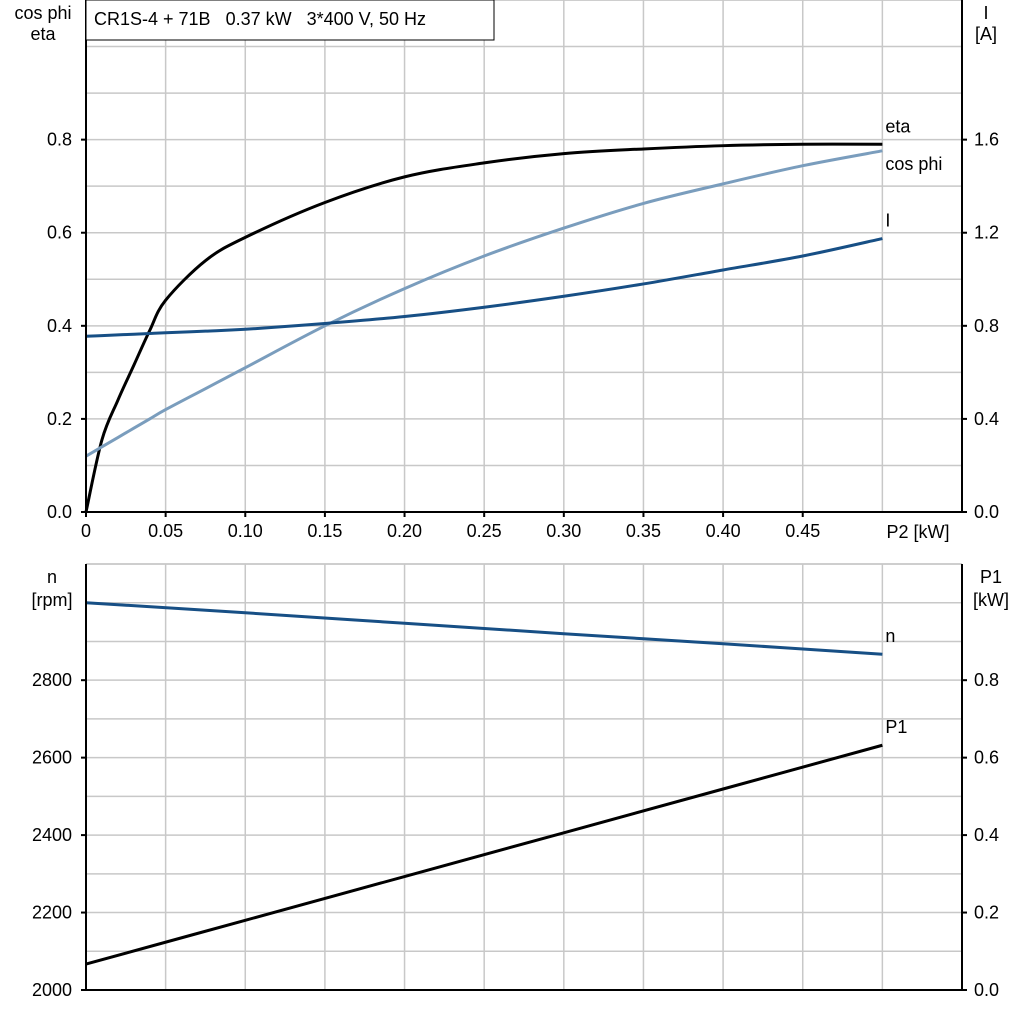 The image size is (1024, 1024). Describe the element at coordinates (484, 287) in the screenshot. I see `series-line-i` at that location.